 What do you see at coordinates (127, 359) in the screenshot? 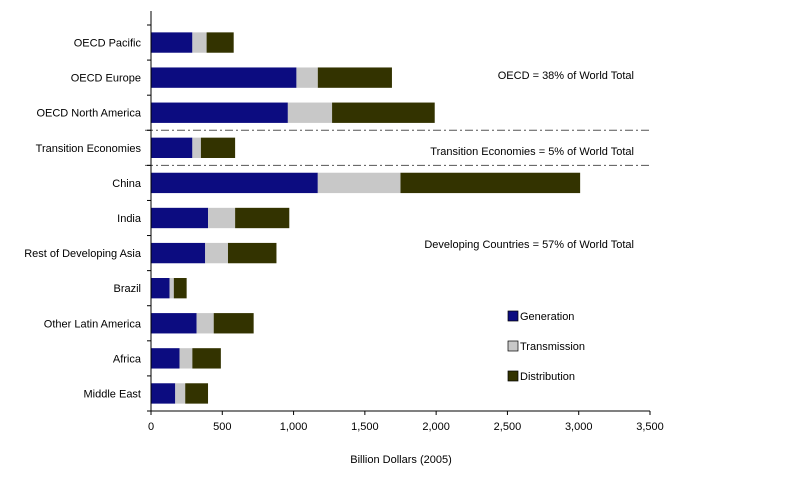
I see `category-label-africa: Africa` at bounding box center [127, 359].